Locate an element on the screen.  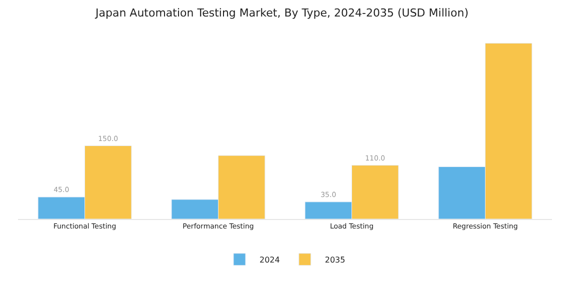
chart-title: Japan Automation Testing Market, By Type, 2024-2035 (USD Million) is located at coordinates (281, 13).